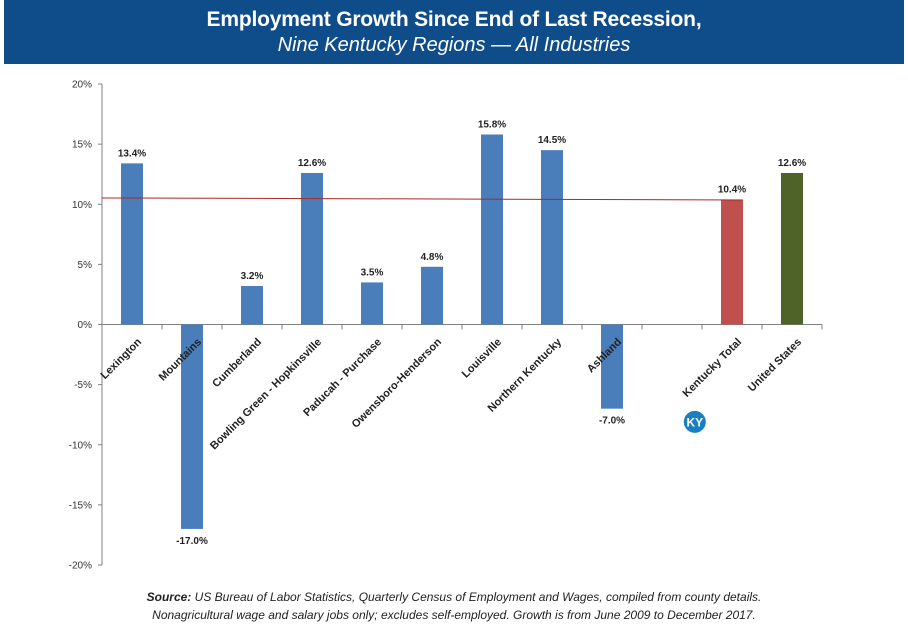 This screenshot has width=908, height=633. What do you see at coordinates (482, 358) in the screenshot?
I see `category-label: Louisville` at bounding box center [482, 358].